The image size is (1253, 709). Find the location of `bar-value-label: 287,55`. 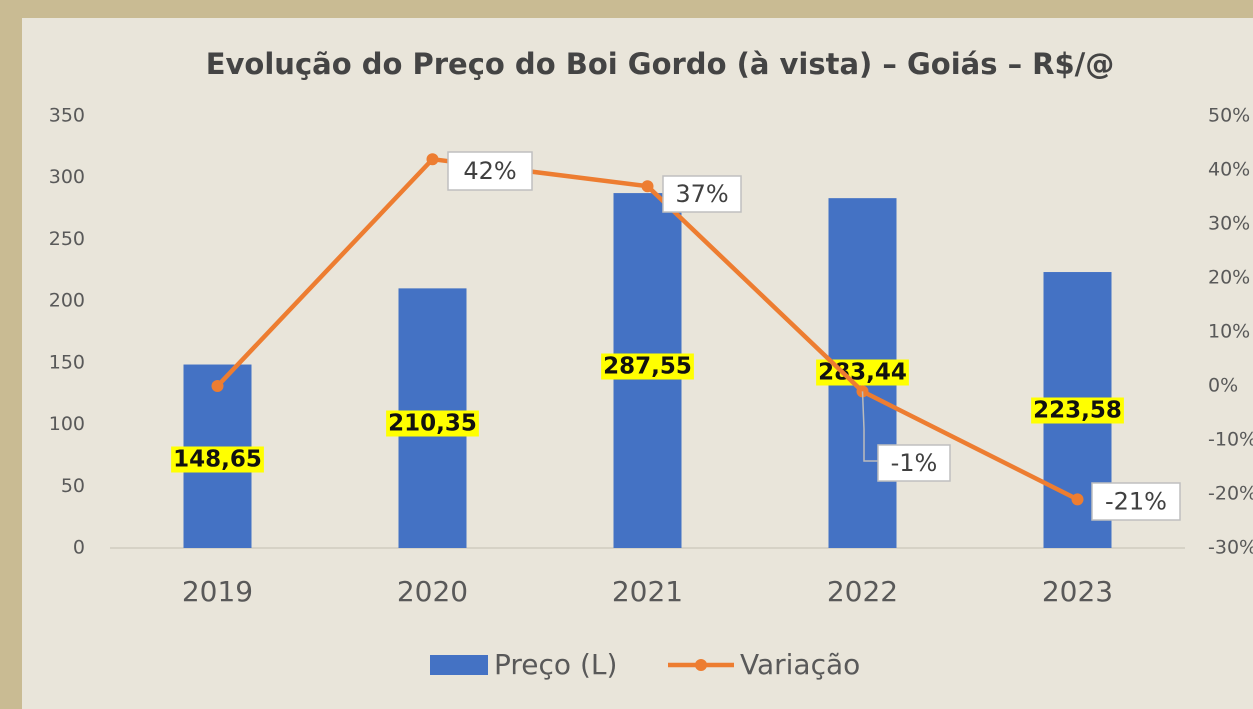

bar-value-label: 287,55 is located at coordinates (647, 366).